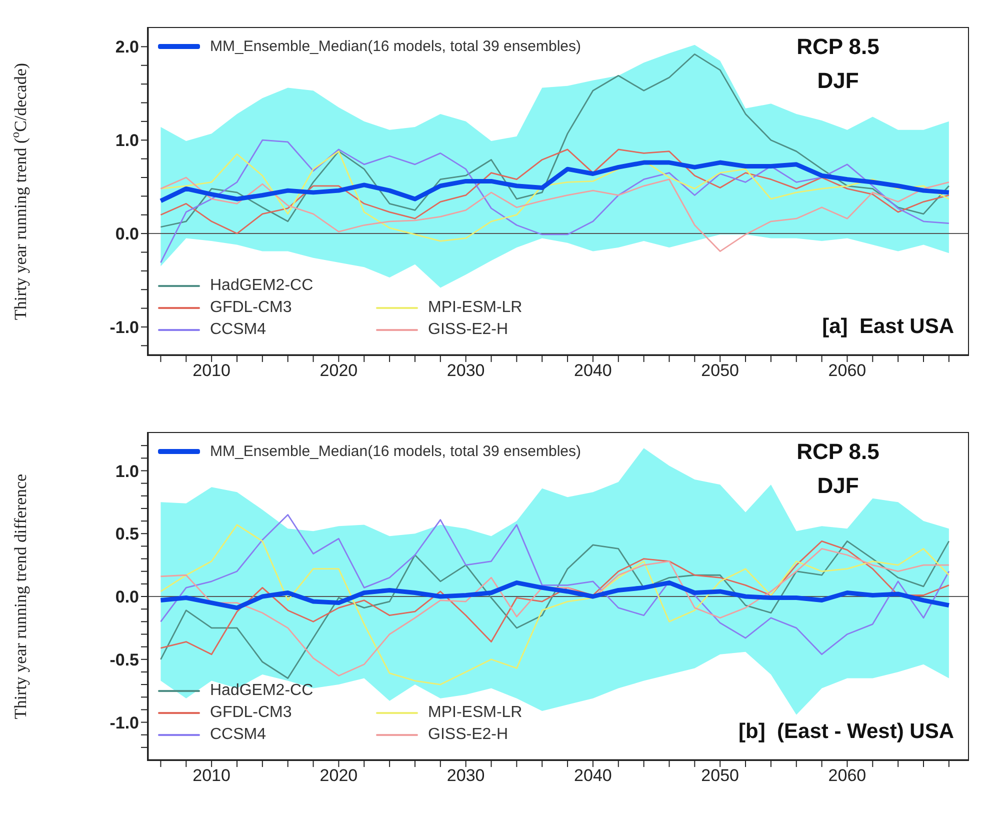 The image size is (982, 824). I want to click on y-tick-label: 2.0, so click(127, 47).